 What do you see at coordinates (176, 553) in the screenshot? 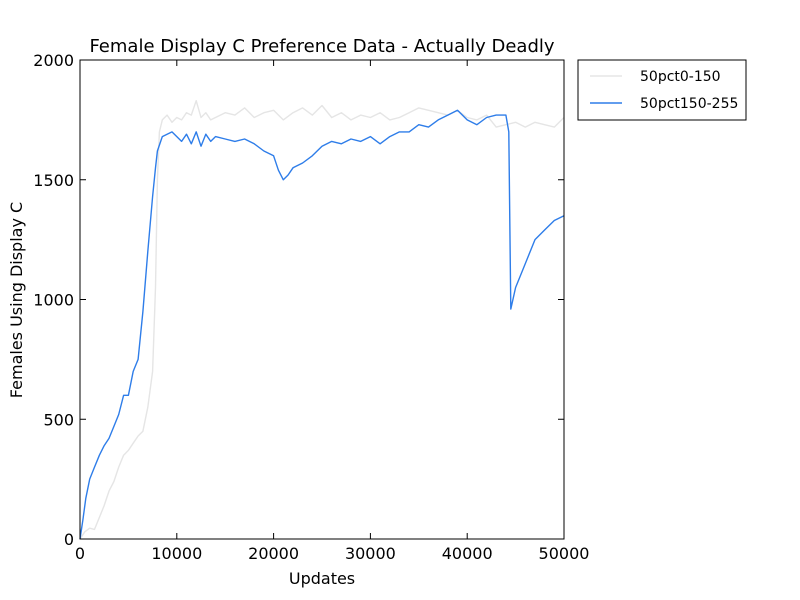
I see `x-tick-label: 10000` at bounding box center [176, 553].